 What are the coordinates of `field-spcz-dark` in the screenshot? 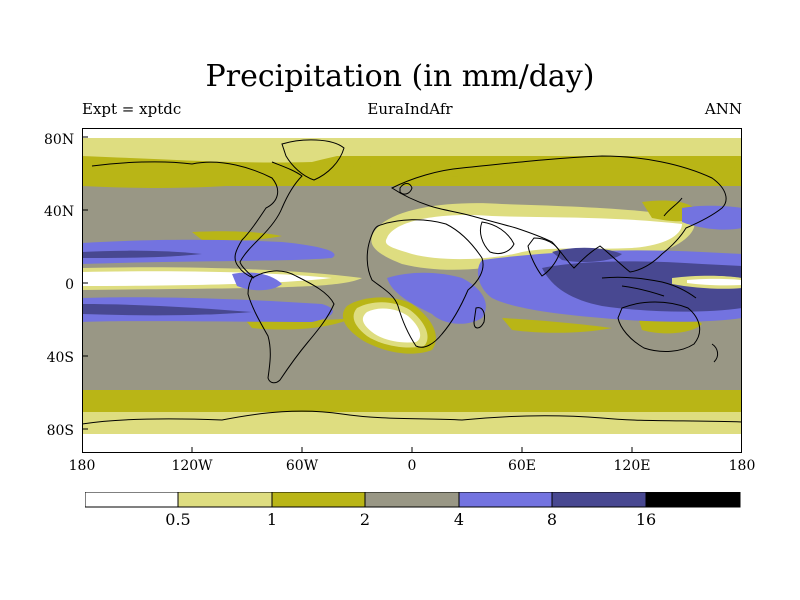 It's located at (167, 310).